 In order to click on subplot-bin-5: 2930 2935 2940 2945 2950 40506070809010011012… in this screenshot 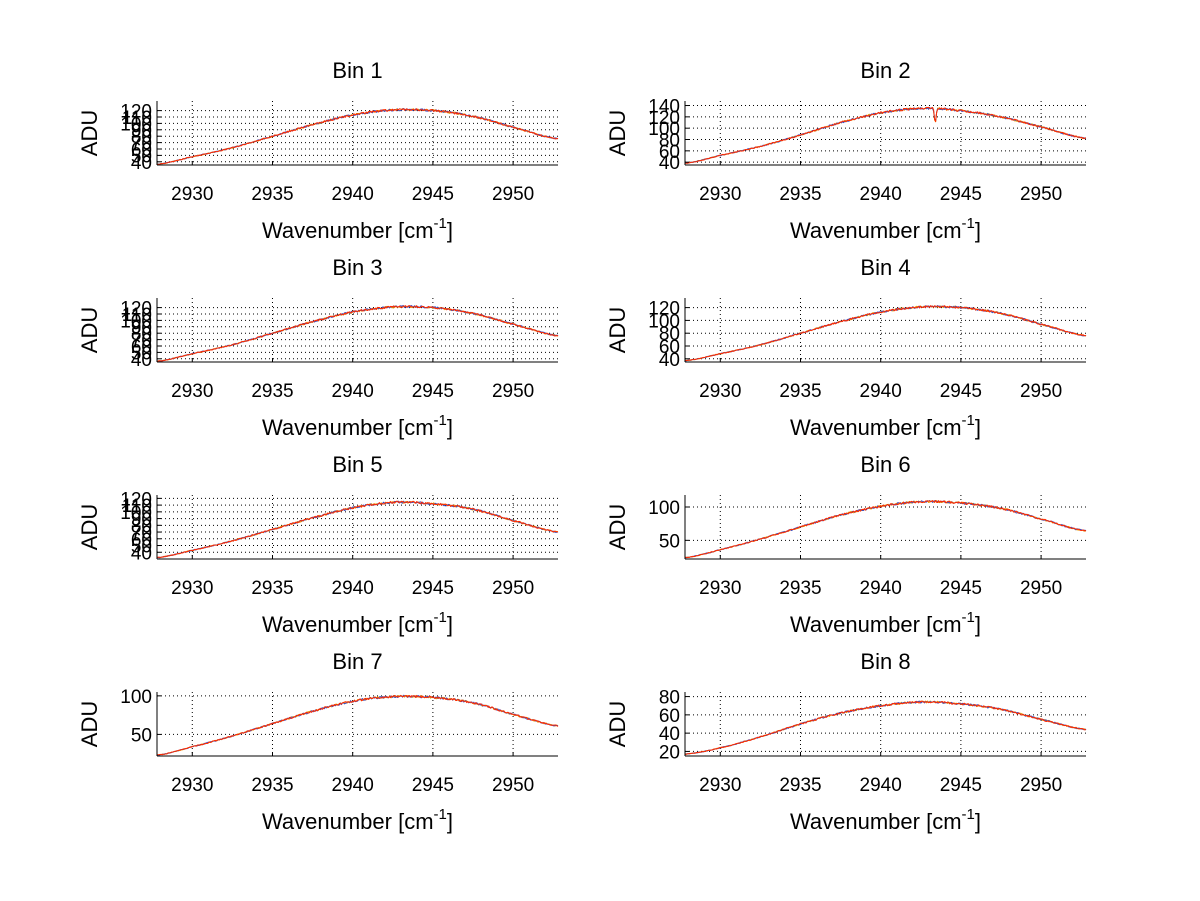, I will do `click(318, 544)`.